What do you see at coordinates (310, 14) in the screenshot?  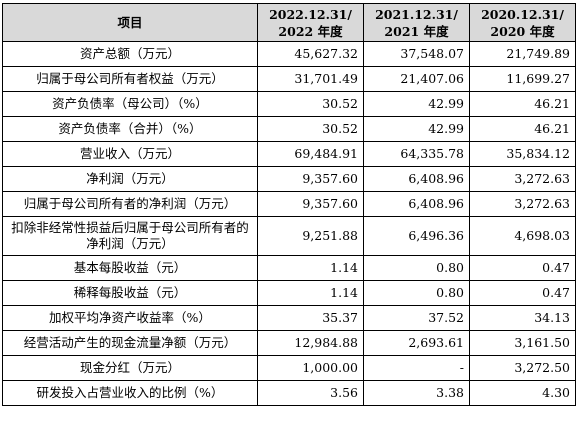 I see `header-period-date: 2022.12.31/` at bounding box center [310, 14].